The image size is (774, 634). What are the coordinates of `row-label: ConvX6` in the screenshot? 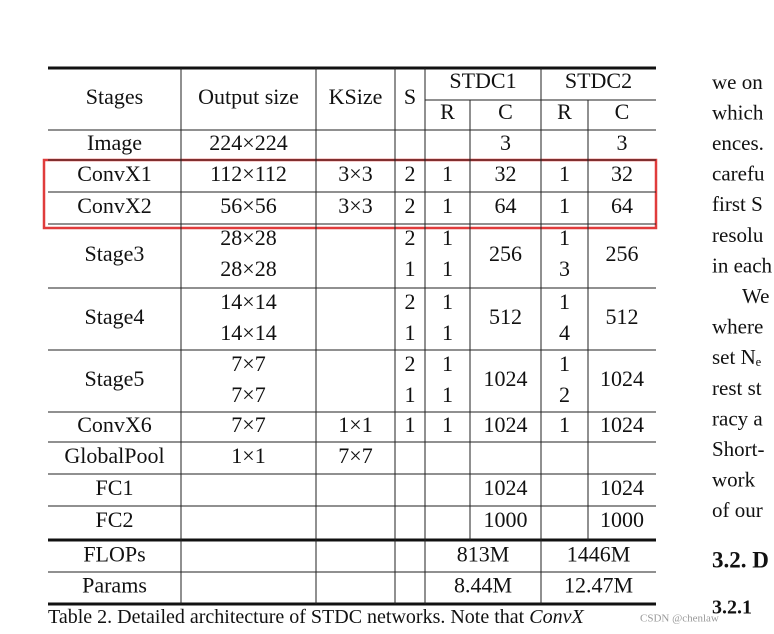 It's located at (114, 424).